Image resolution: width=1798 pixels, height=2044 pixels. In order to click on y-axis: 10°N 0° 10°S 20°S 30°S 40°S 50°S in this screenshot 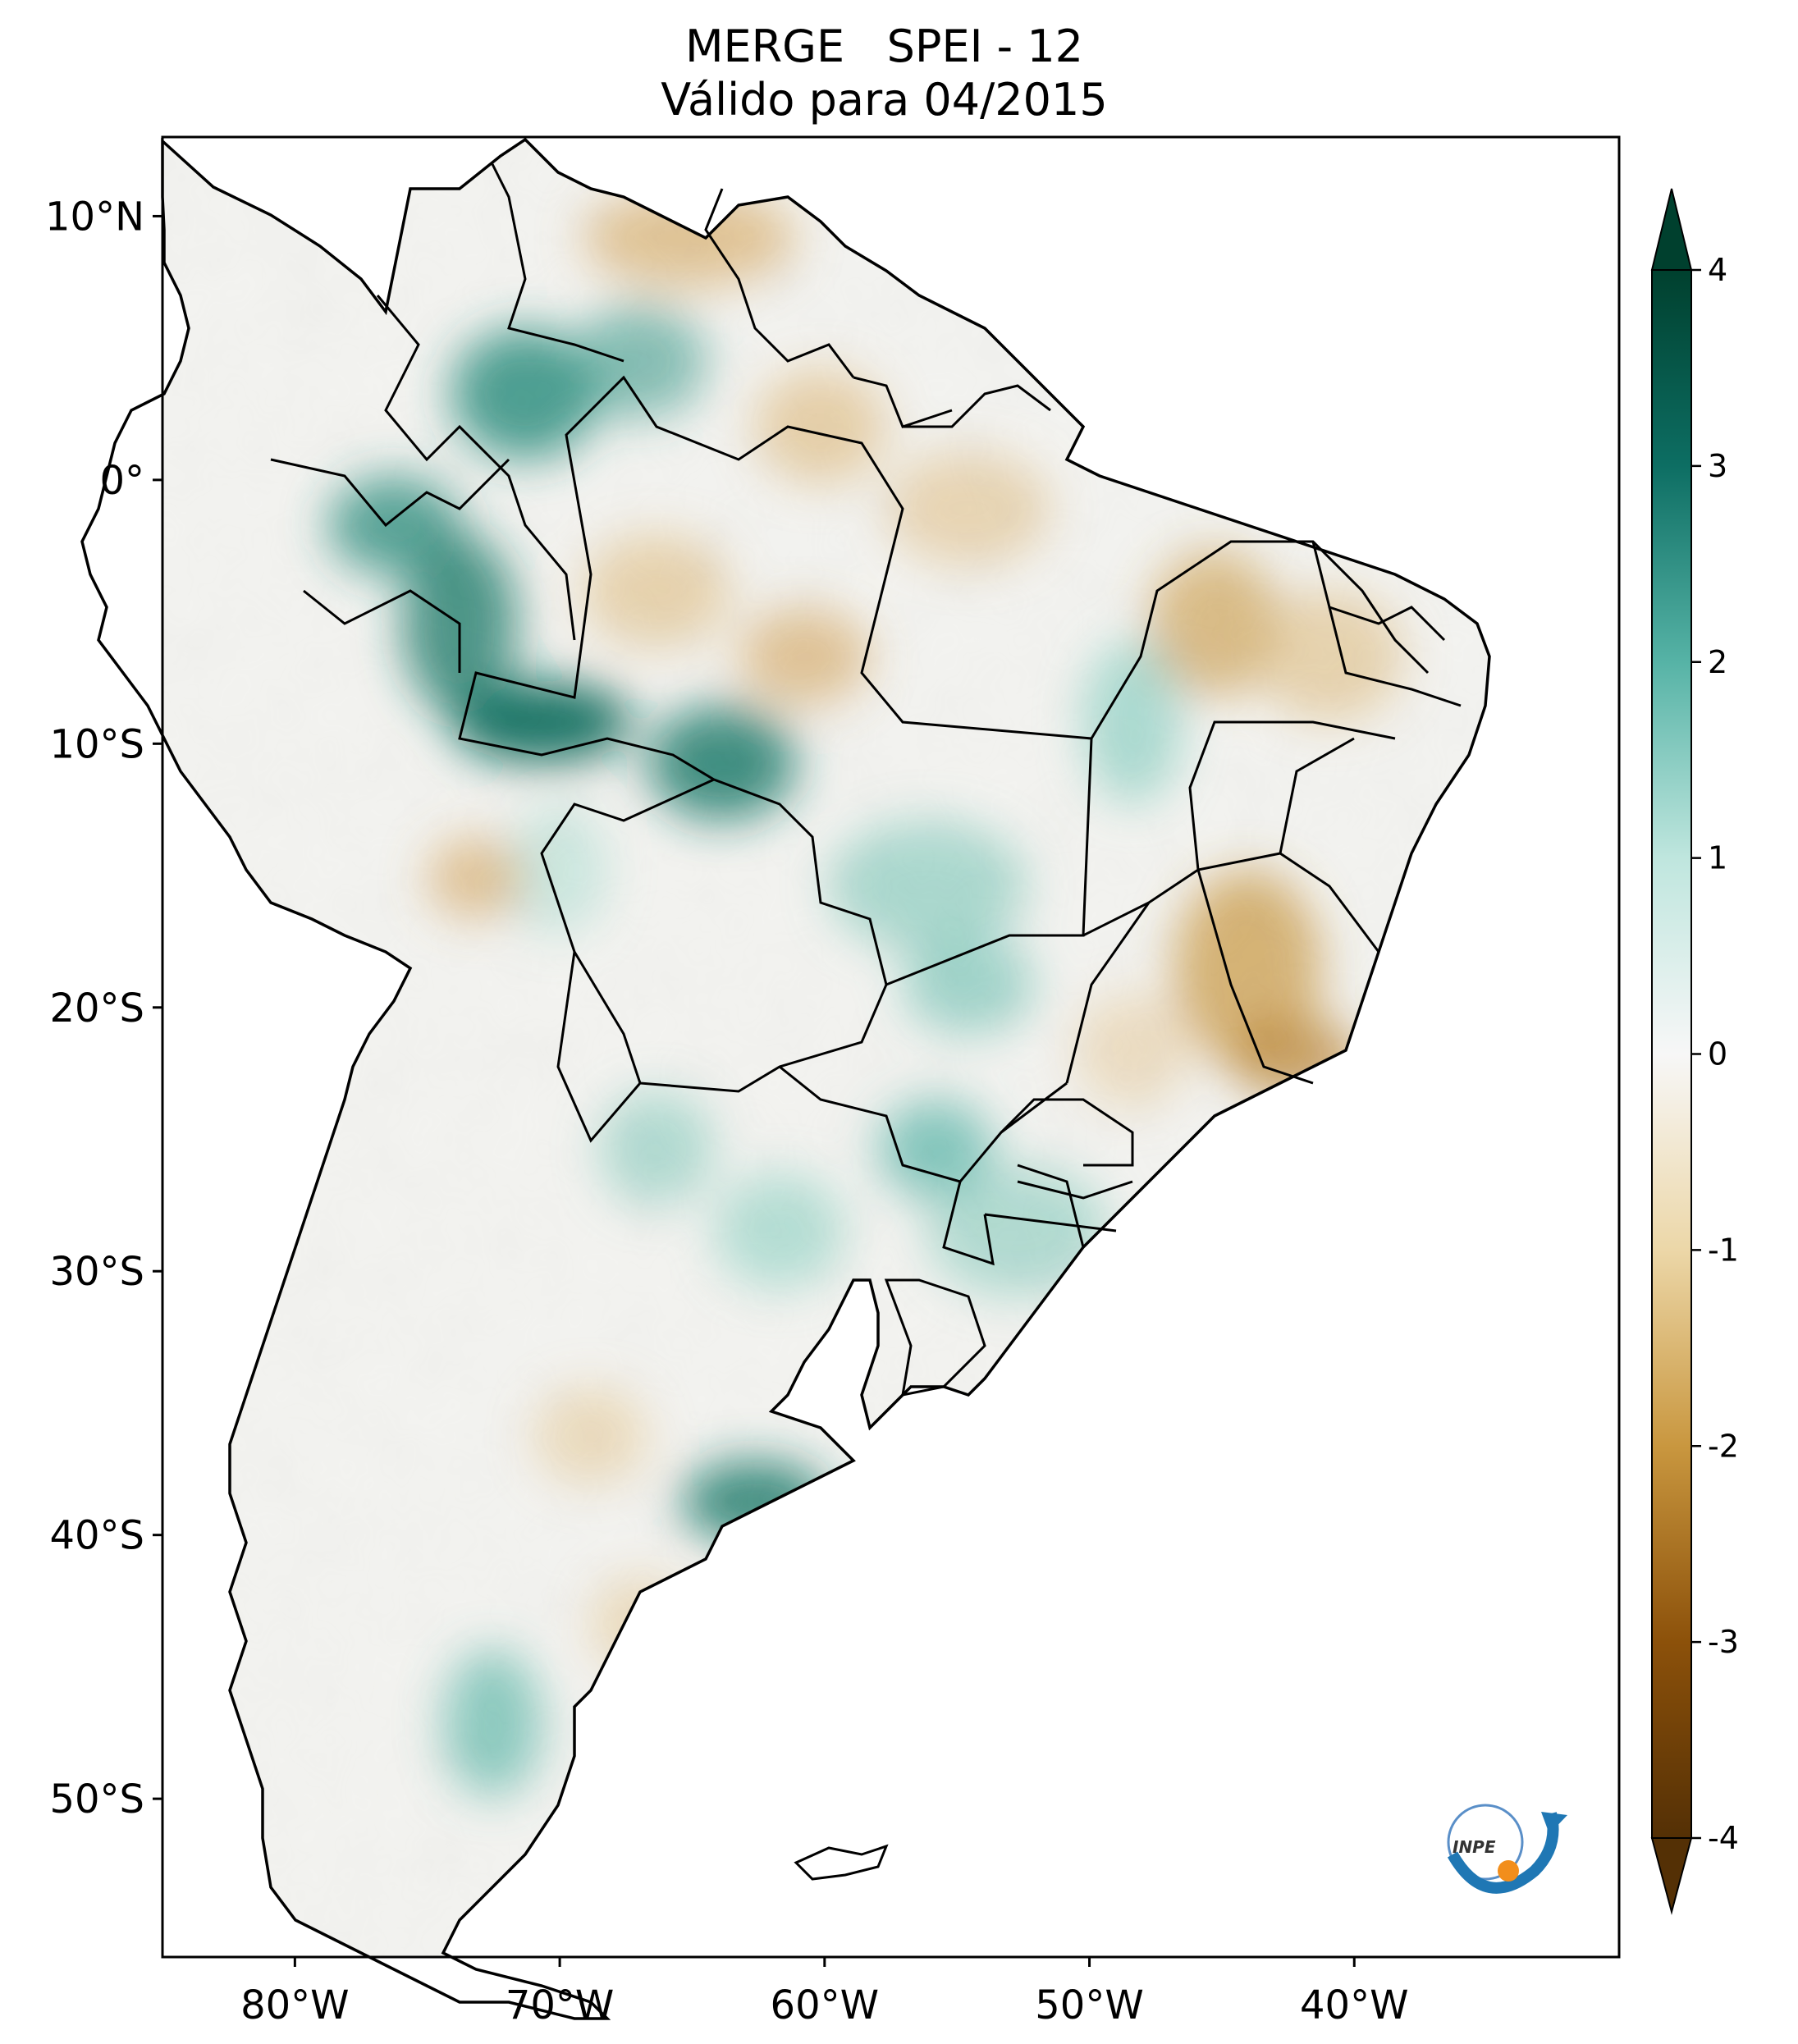, I will do `click(103, 1008)`.